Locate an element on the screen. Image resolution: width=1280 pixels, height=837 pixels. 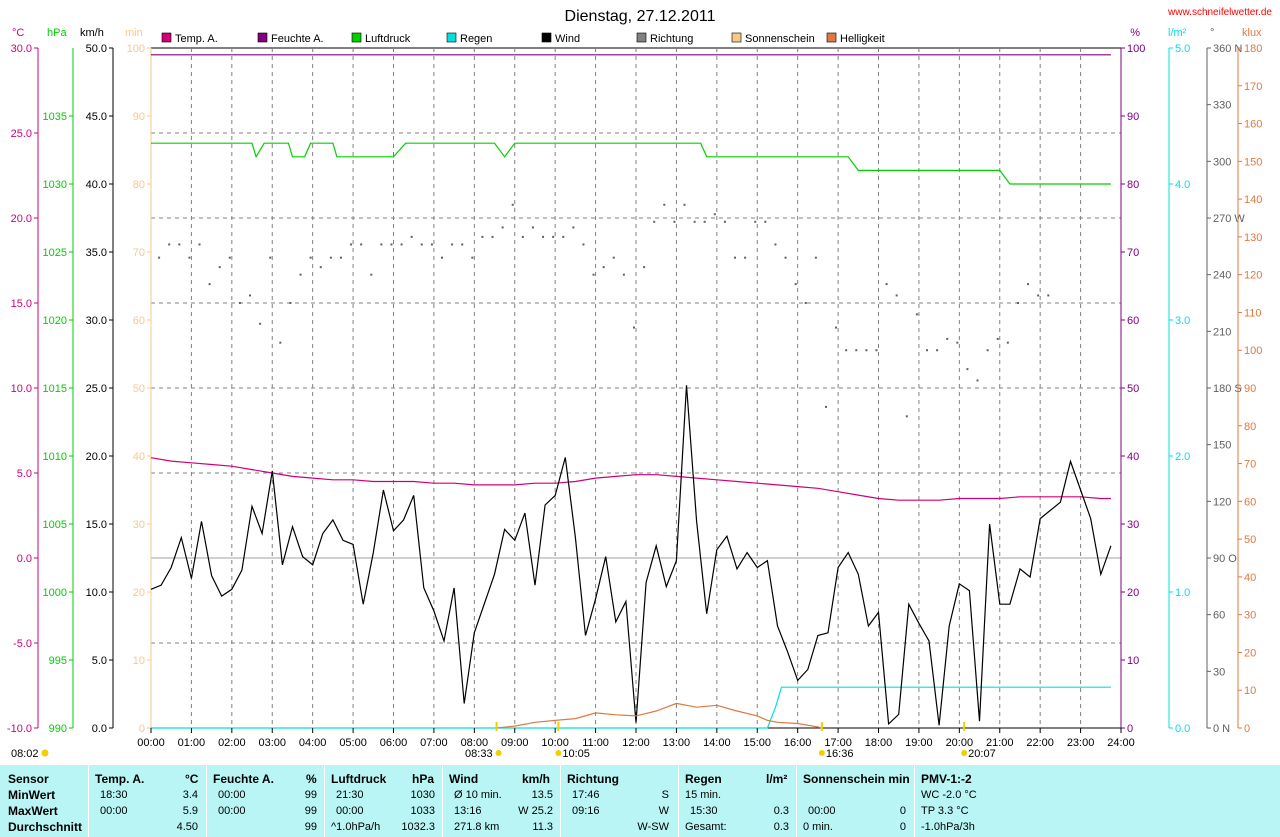
axis-unit-labels: °C hPa km/h min% l/m² ° klux is located at coordinates (637, 33).